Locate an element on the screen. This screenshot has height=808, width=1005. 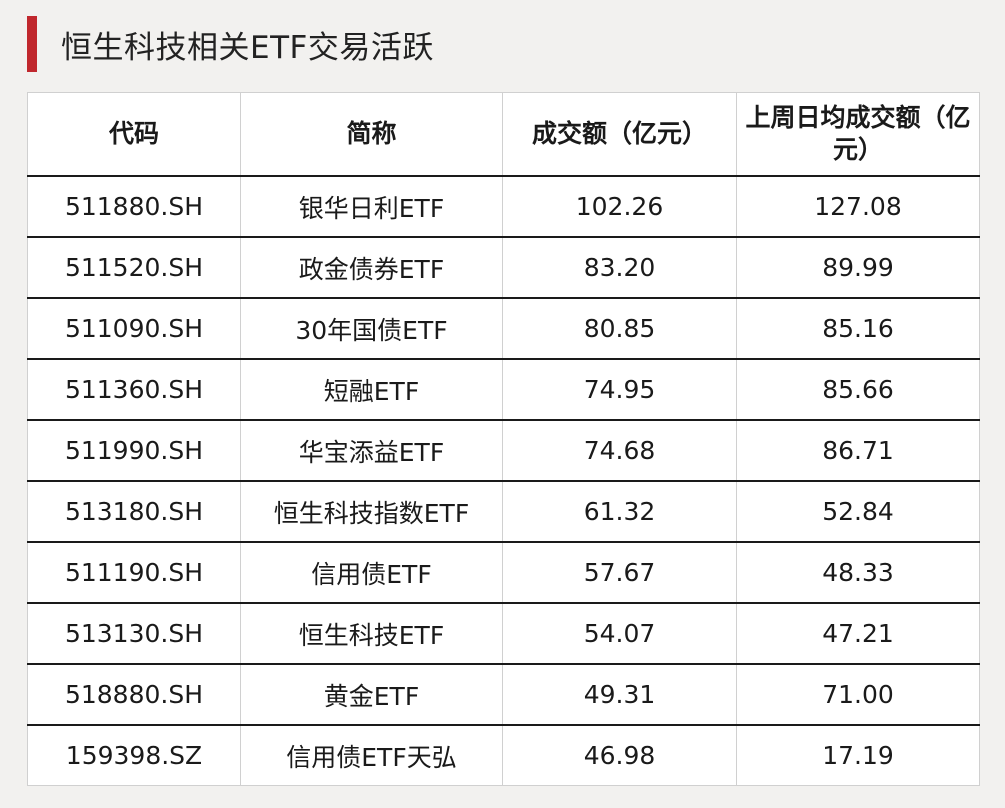
cell-code: 511990.SH is located at coordinates (134, 451).